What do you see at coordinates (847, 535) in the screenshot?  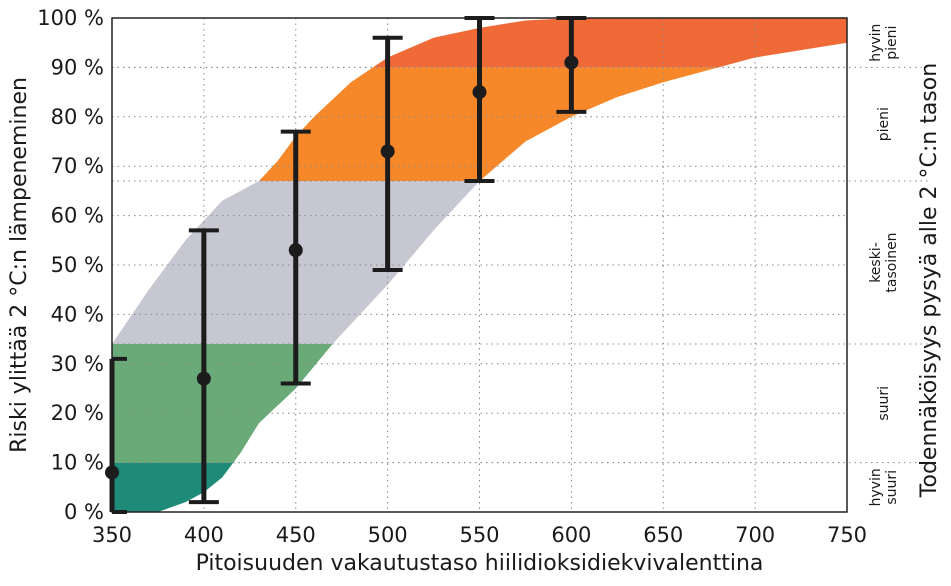 I see `x-tick-label: 750` at bounding box center [847, 535].